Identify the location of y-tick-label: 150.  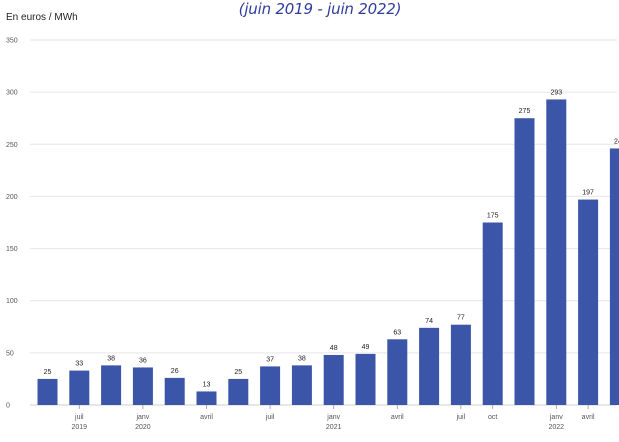
(12, 249).